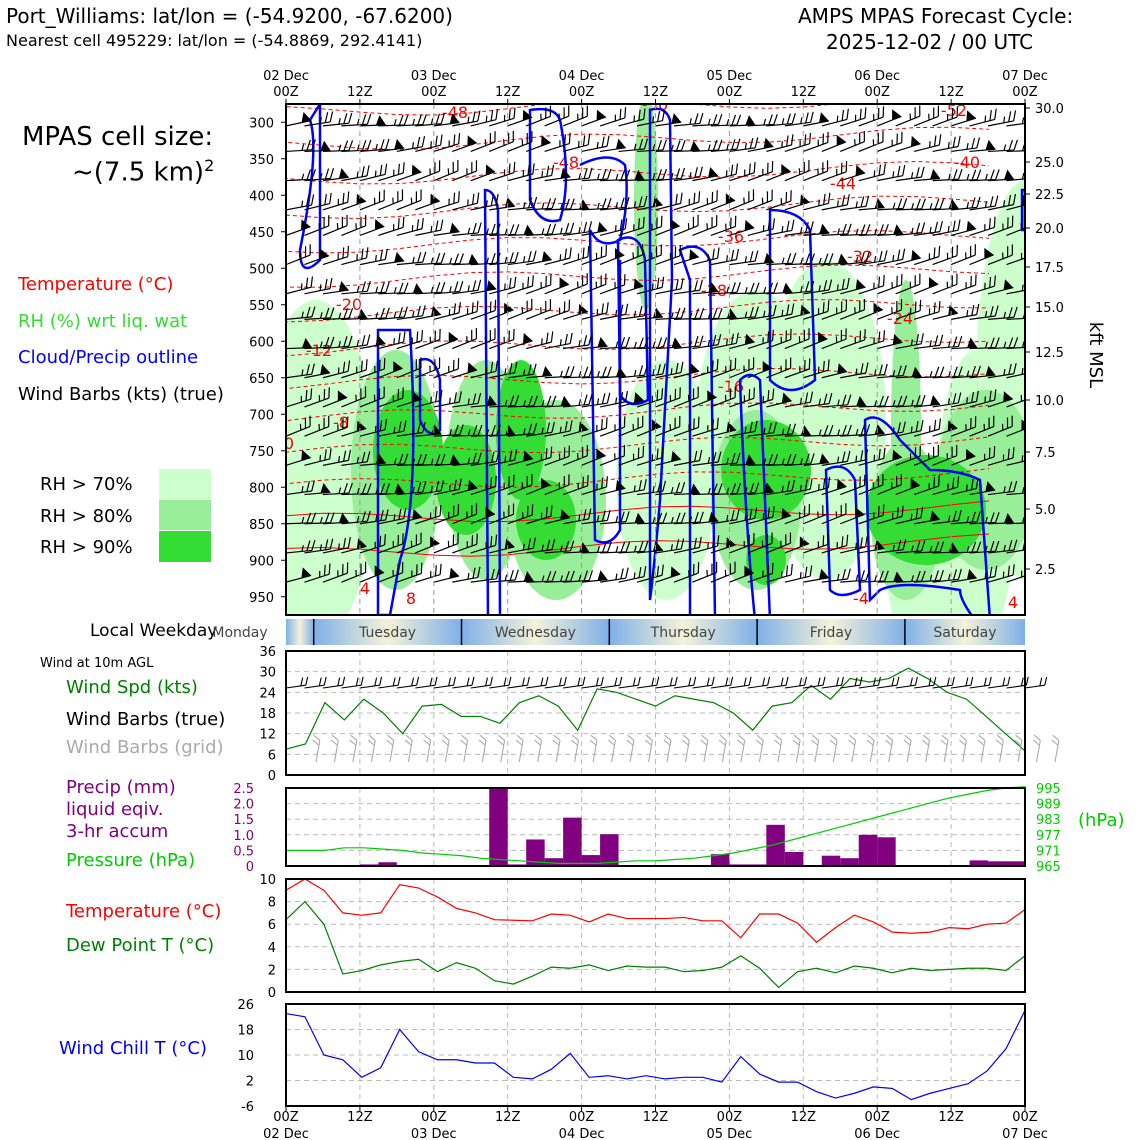  I want to click on legend-rh: RH (%) wrt liq. wat, so click(103, 321).